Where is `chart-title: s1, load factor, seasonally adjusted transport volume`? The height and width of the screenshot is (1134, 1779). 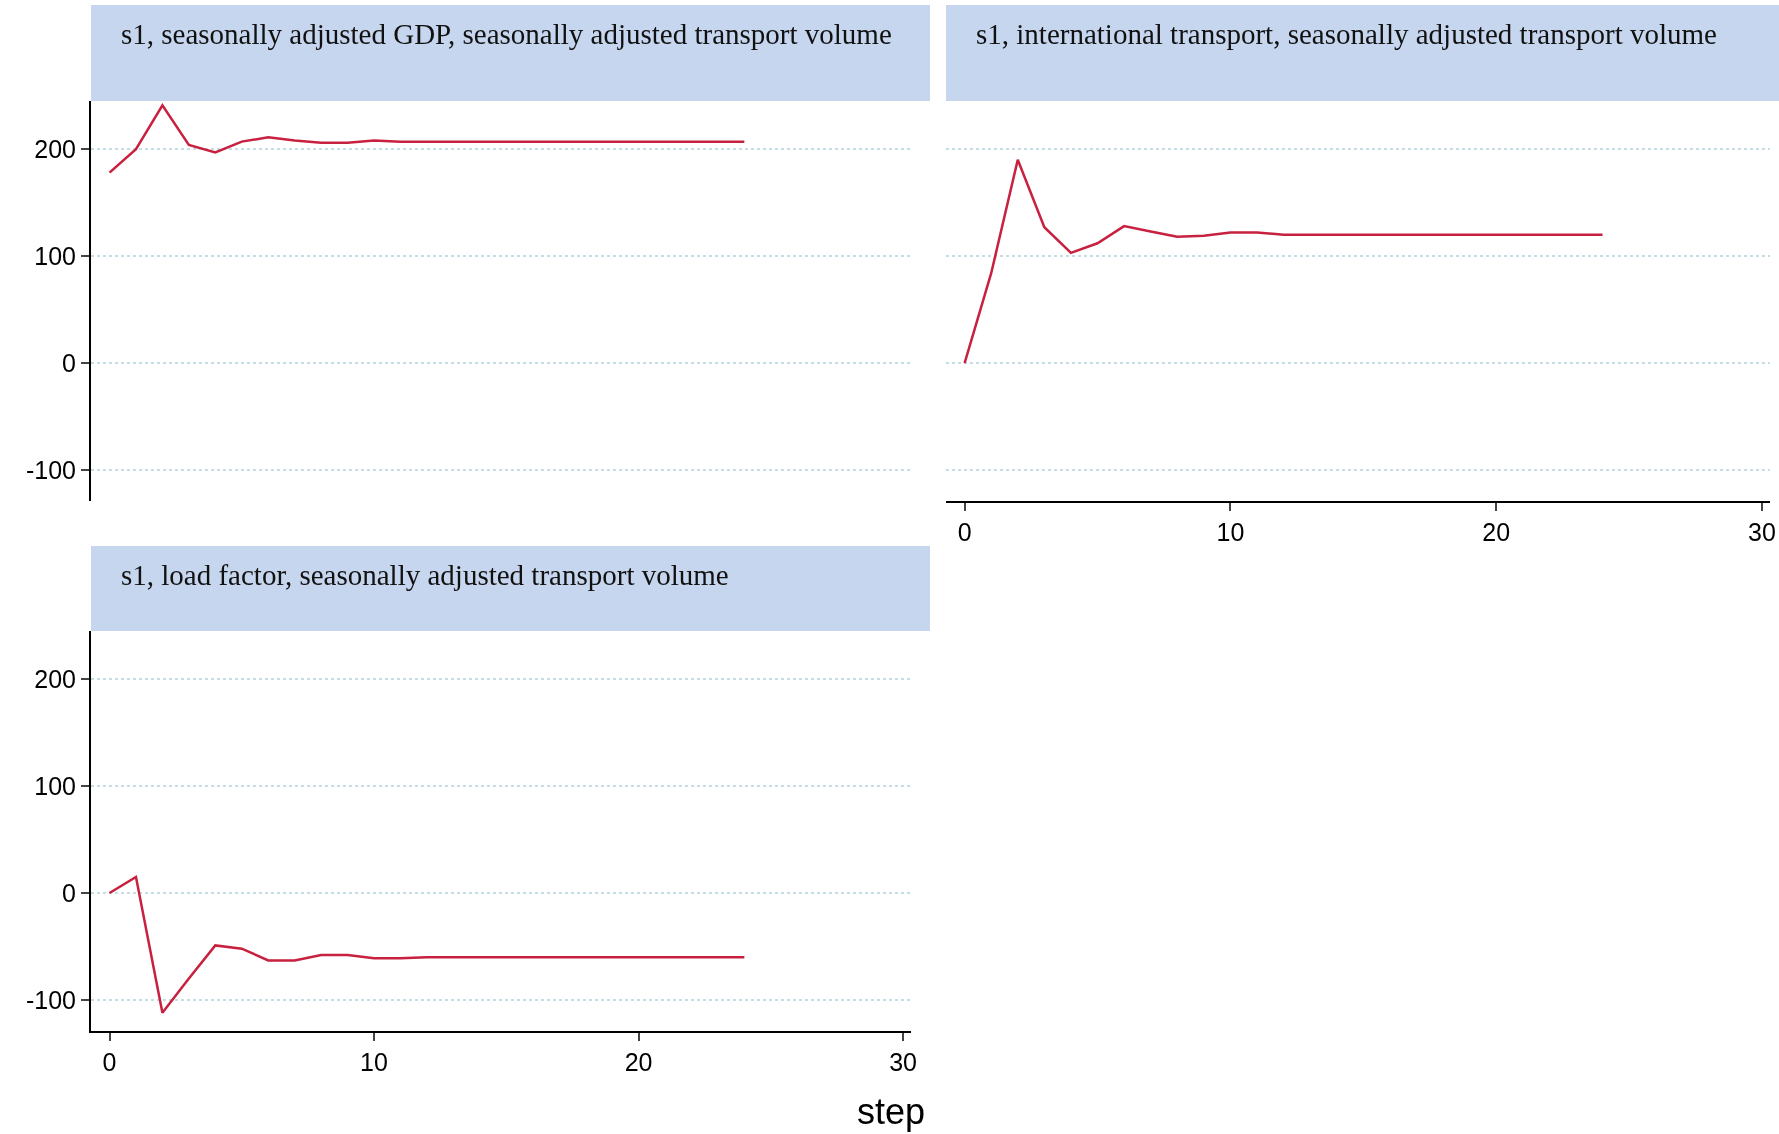
chart-title: s1, load factor, seasonally adjusted transport volume is located at coordinates (510, 588).